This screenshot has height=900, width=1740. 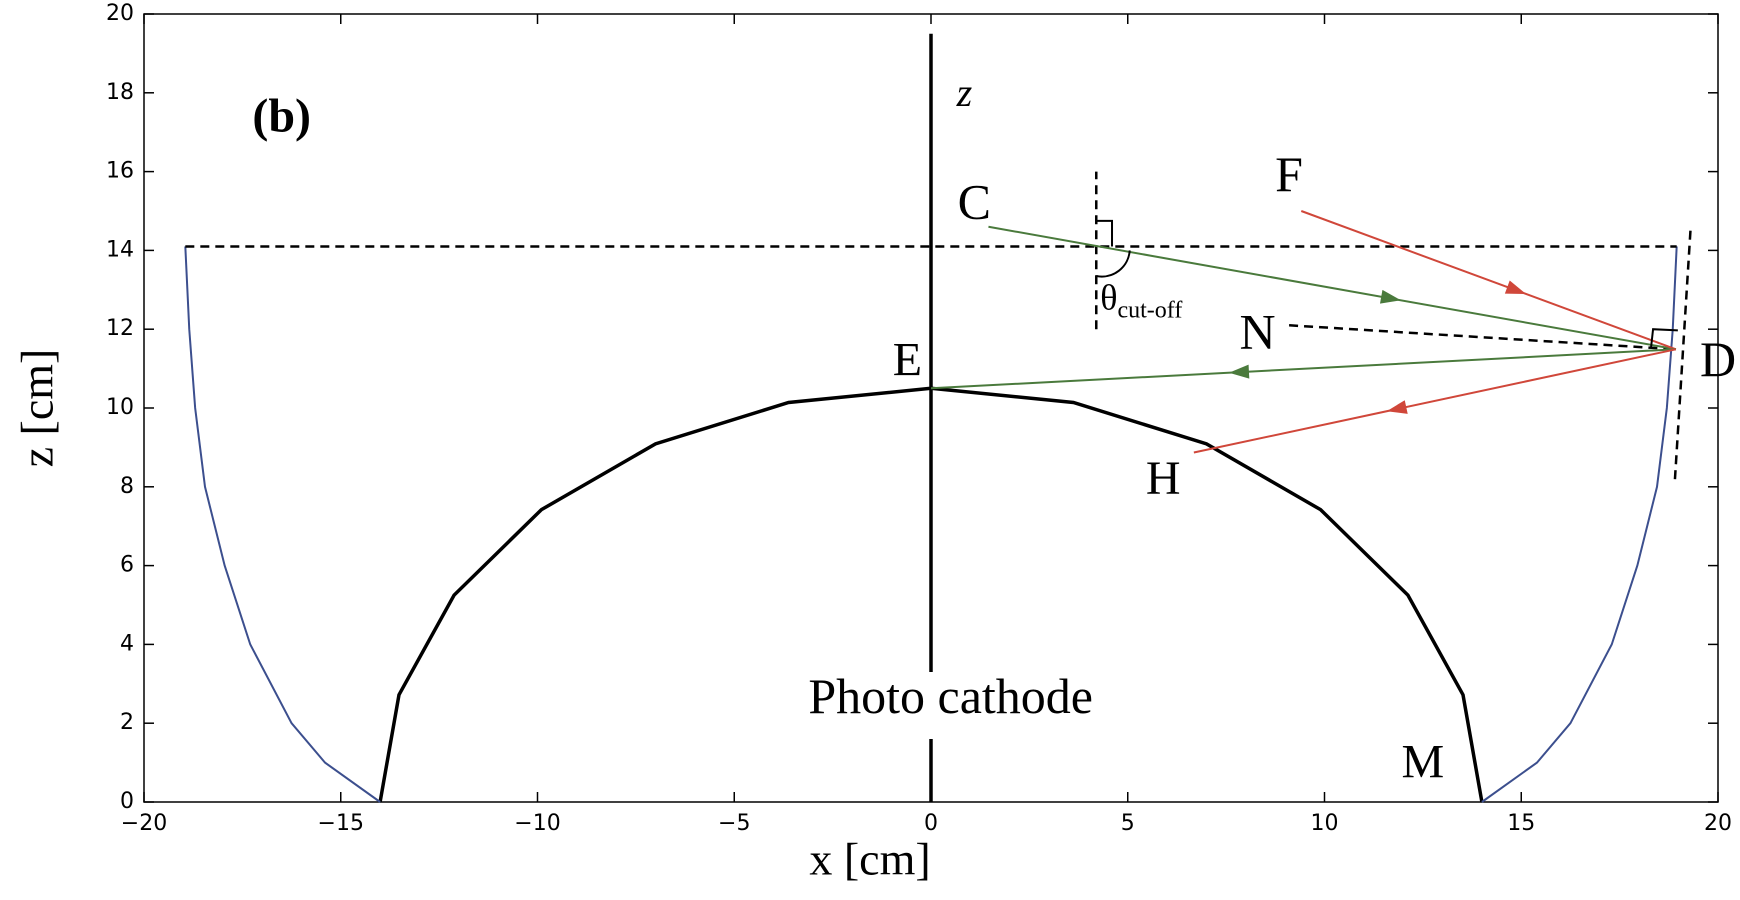 What do you see at coordinates (907, 360) in the screenshot?
I see `point-label: E` at bounding box center [907, 360].